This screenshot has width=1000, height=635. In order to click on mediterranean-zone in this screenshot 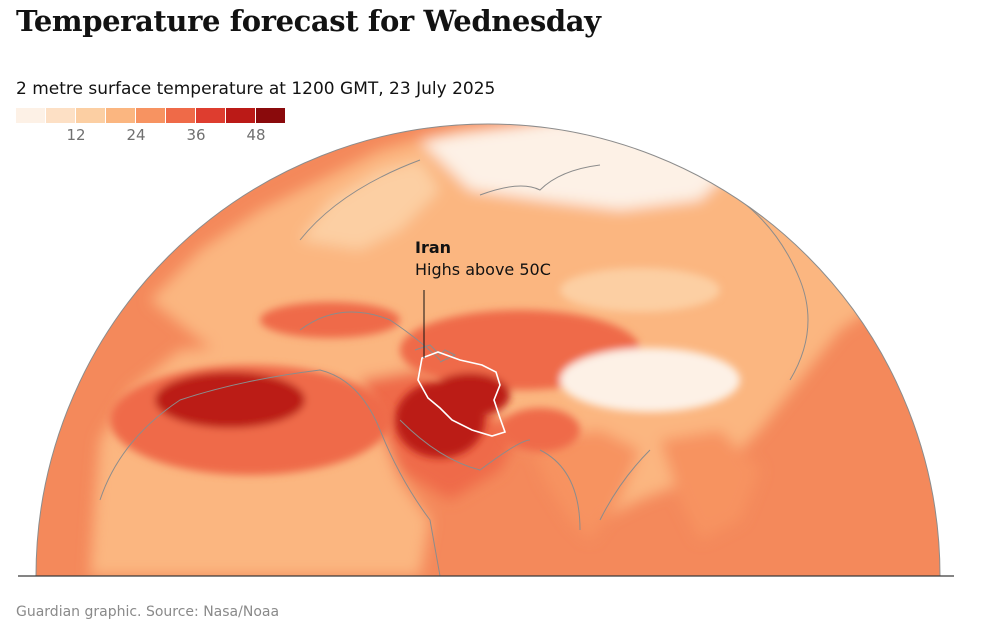, I will do `click(330, 320)`.